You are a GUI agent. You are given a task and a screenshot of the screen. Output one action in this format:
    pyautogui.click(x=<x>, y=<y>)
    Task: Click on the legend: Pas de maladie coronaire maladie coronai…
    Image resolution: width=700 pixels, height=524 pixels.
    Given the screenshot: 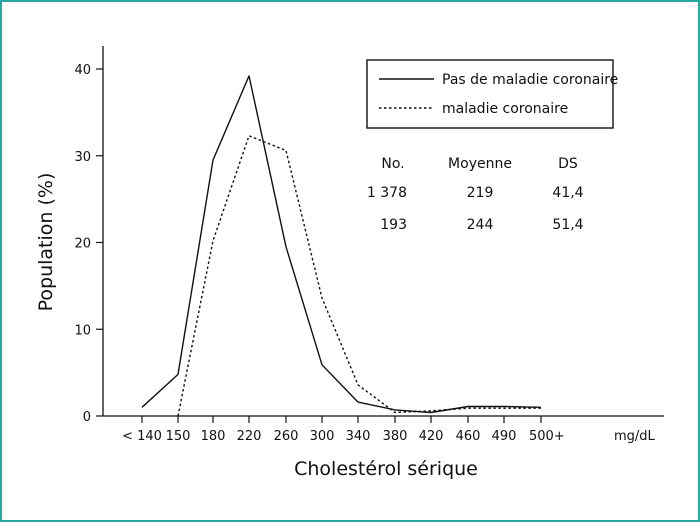 What is the action you would take?
    pyautogui.click(x=492, y=94)
    